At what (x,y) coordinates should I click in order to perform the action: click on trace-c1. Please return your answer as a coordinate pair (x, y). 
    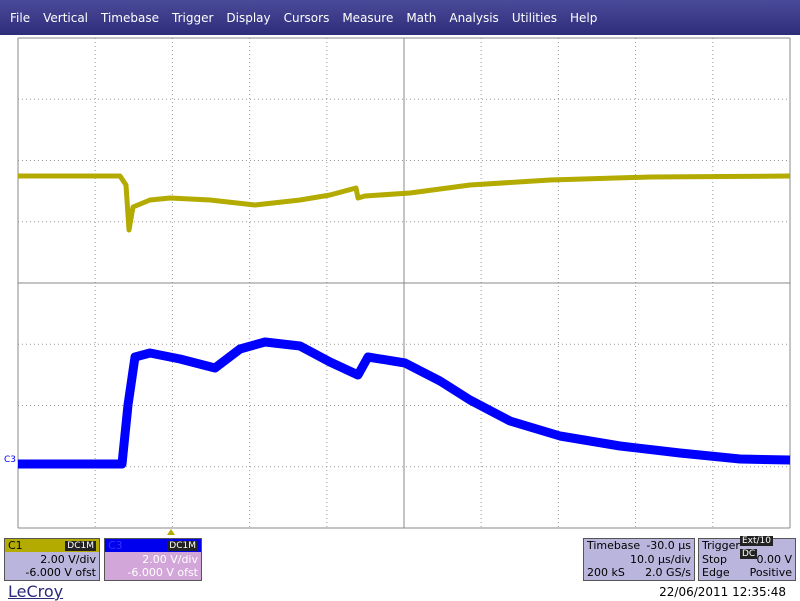
    Looking at the image, I should click on (404, 203).